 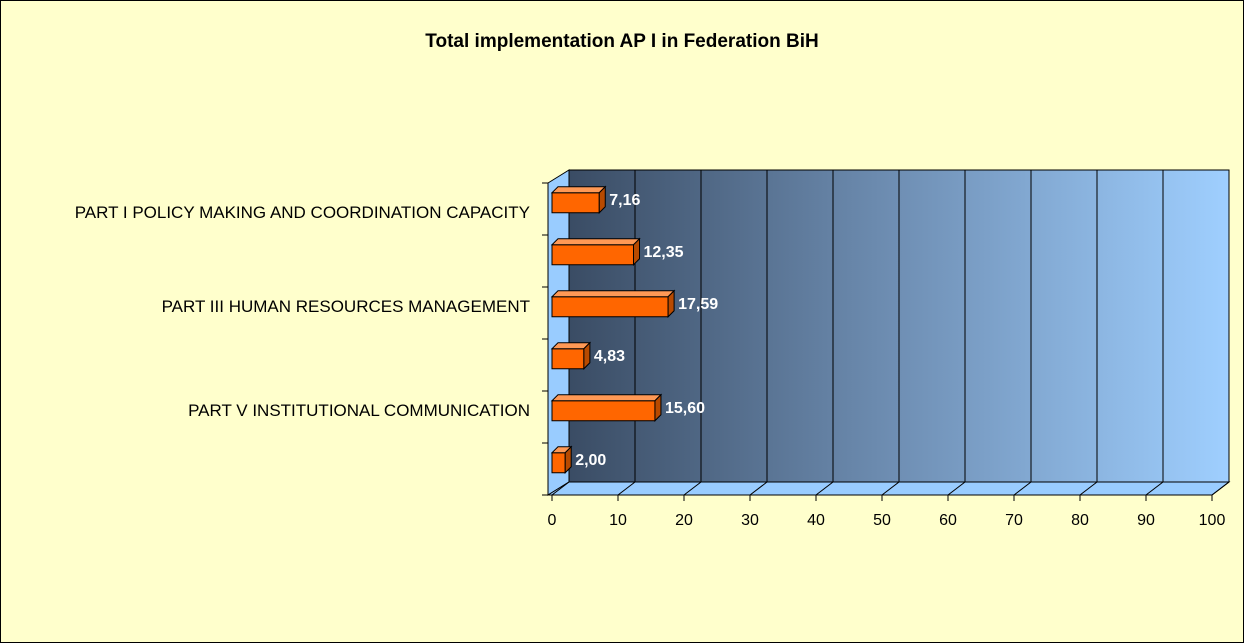 I want to click on value-label: 17,59, so click(x=698, y=304).